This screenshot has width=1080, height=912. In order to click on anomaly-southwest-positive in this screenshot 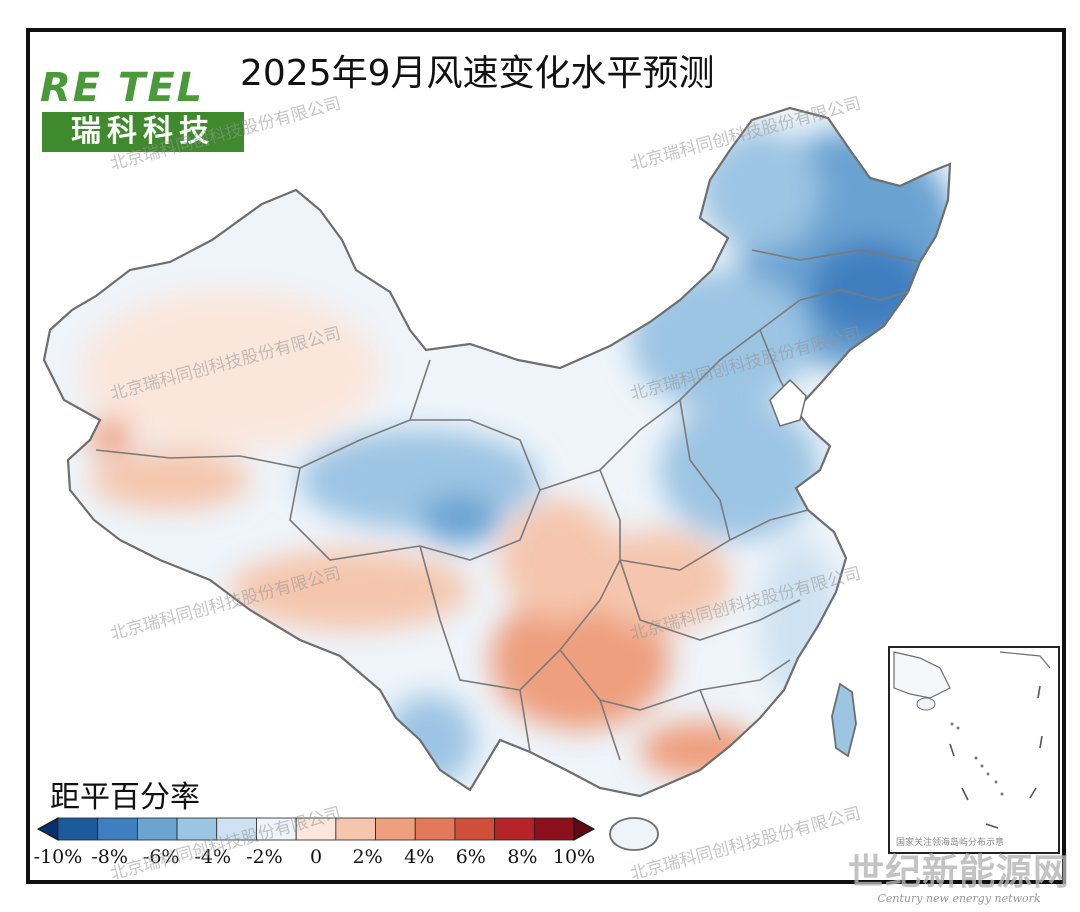, I will do `click(580, 660)`.